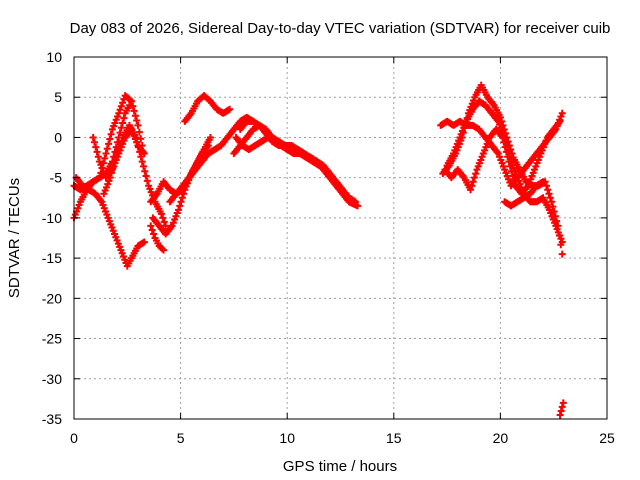 This screenshot has width=640, height=480. Describe the element at coordinates (58, 97) in the screenshot. I see `y-tick-label: 5` at that location.